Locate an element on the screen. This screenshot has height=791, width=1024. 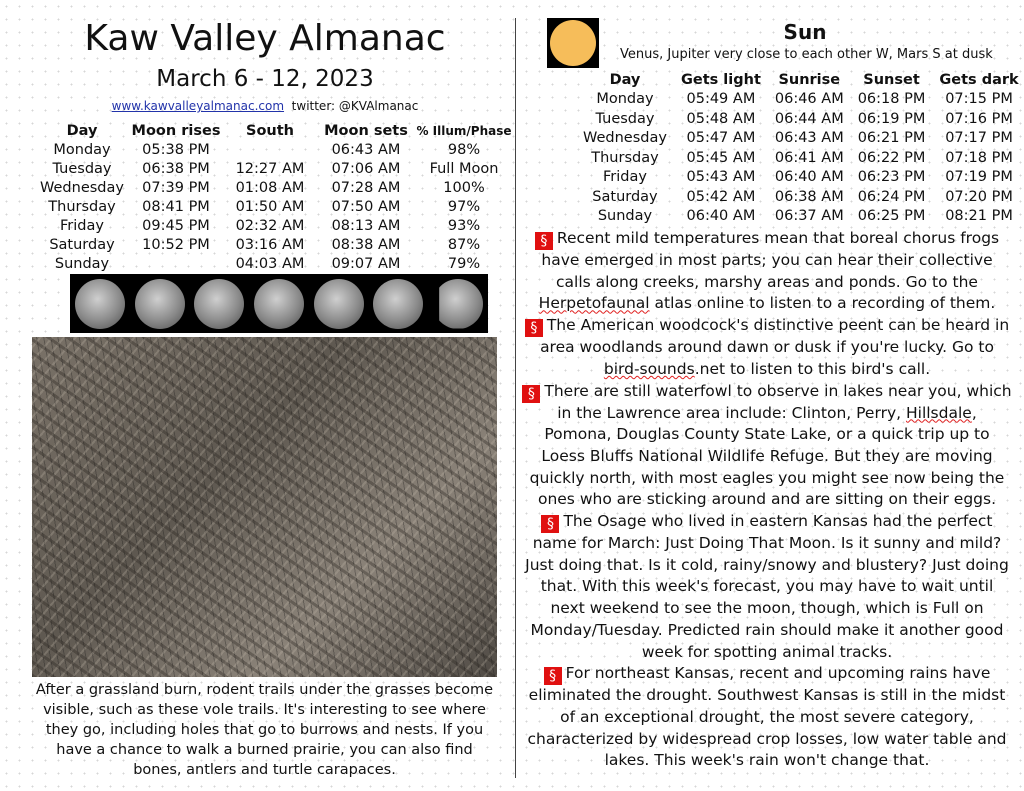
table-cell: 05:42 AM is located at coordinates (721, 196).